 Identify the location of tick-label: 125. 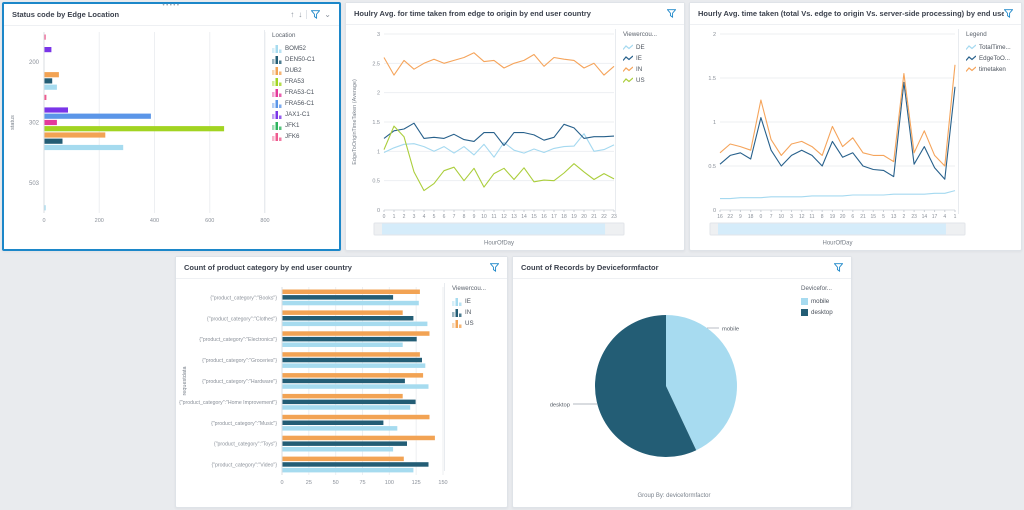
(416, 483).